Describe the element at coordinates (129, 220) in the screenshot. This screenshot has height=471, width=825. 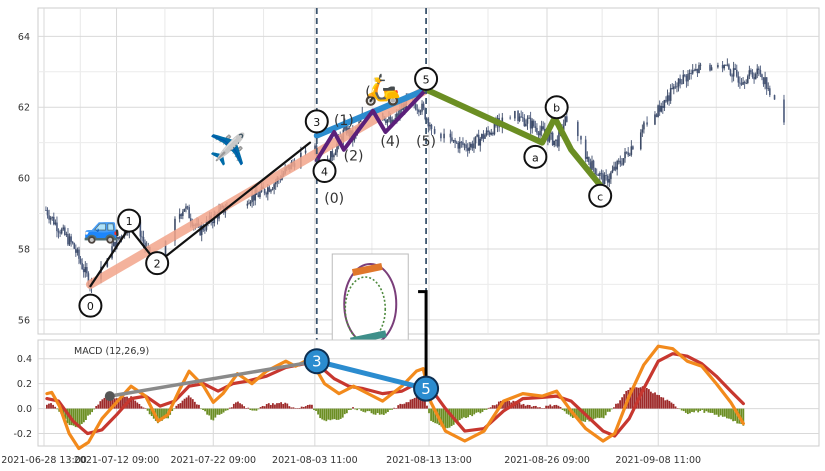
I see `wave-label-1: 1` at that location.